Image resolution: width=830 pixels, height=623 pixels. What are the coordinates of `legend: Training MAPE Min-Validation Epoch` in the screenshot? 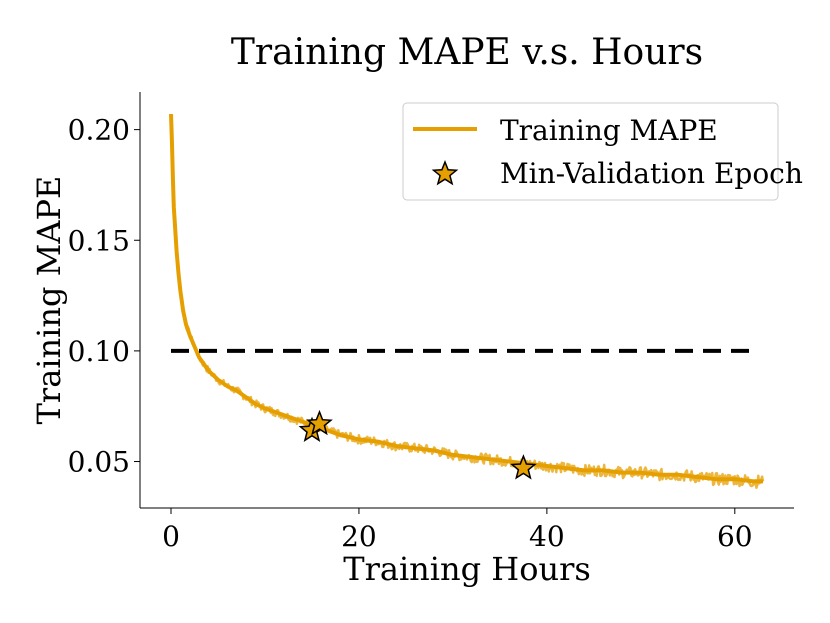 It's located at (602, 151).